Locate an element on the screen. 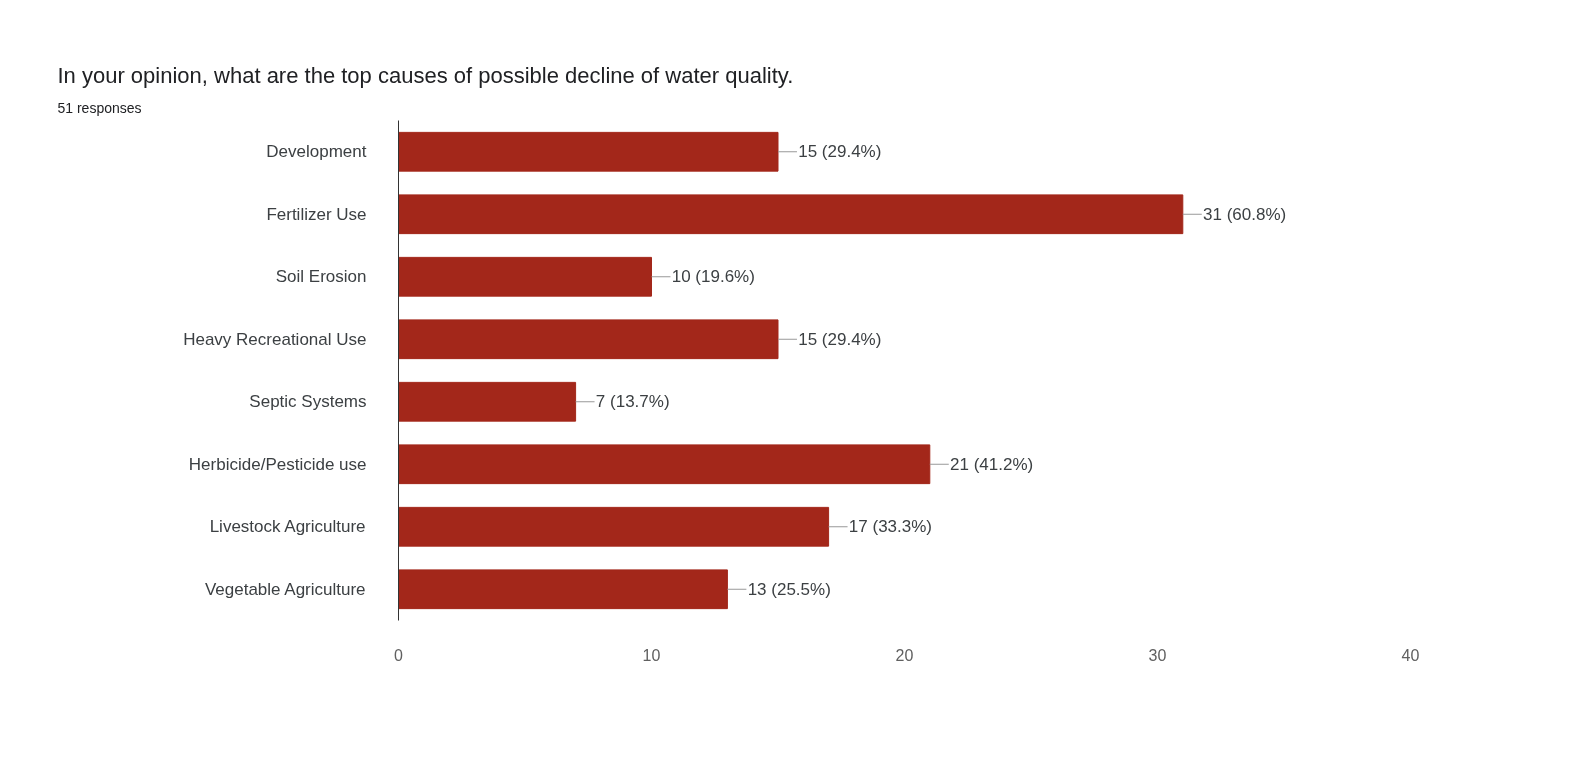 The height and width of the screenshot is (758, 1593). y-tick-label: Vegetable Agriculture is located at coordinates (285, 589).